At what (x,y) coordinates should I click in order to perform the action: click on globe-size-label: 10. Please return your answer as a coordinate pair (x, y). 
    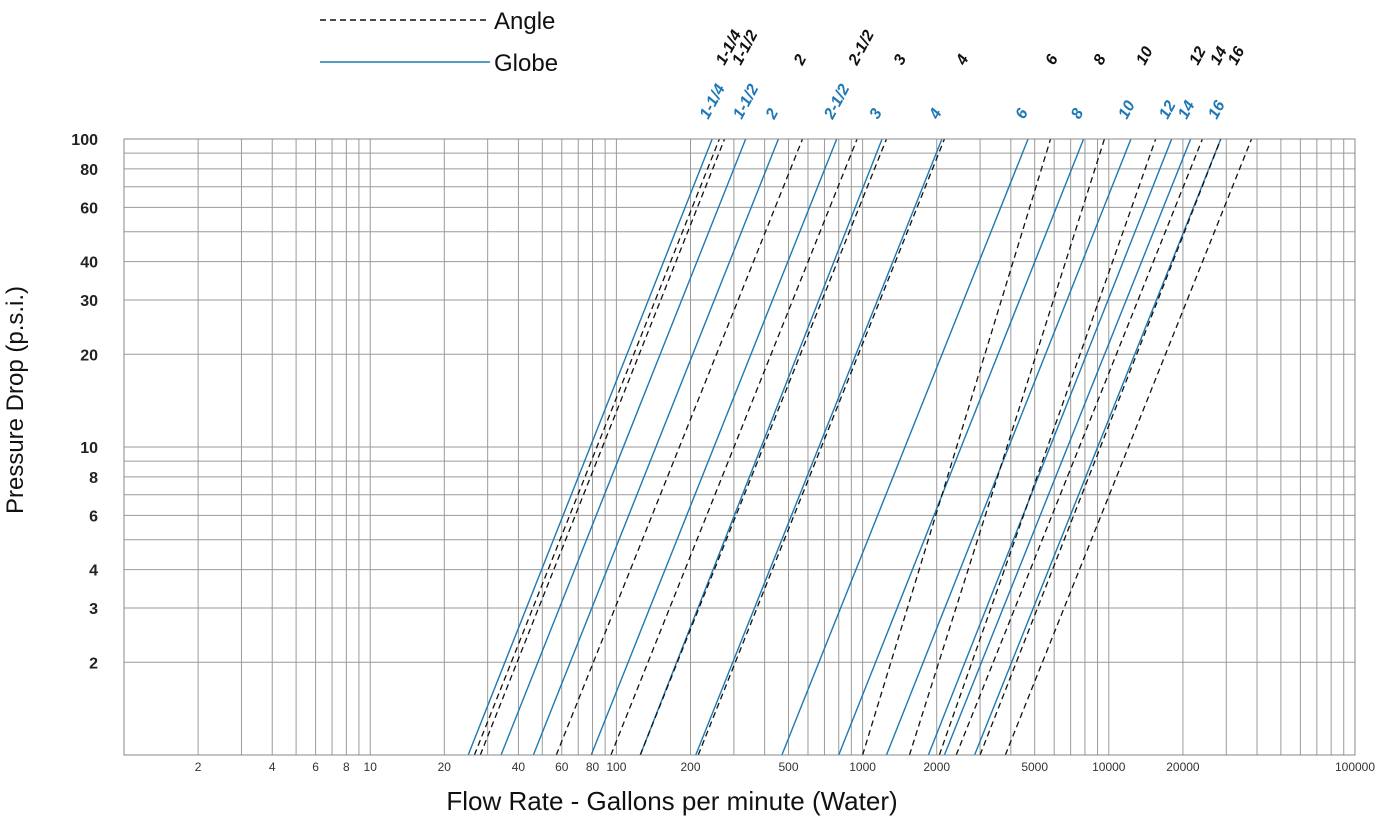
    Looking at the image, I should click on (1126, 110).